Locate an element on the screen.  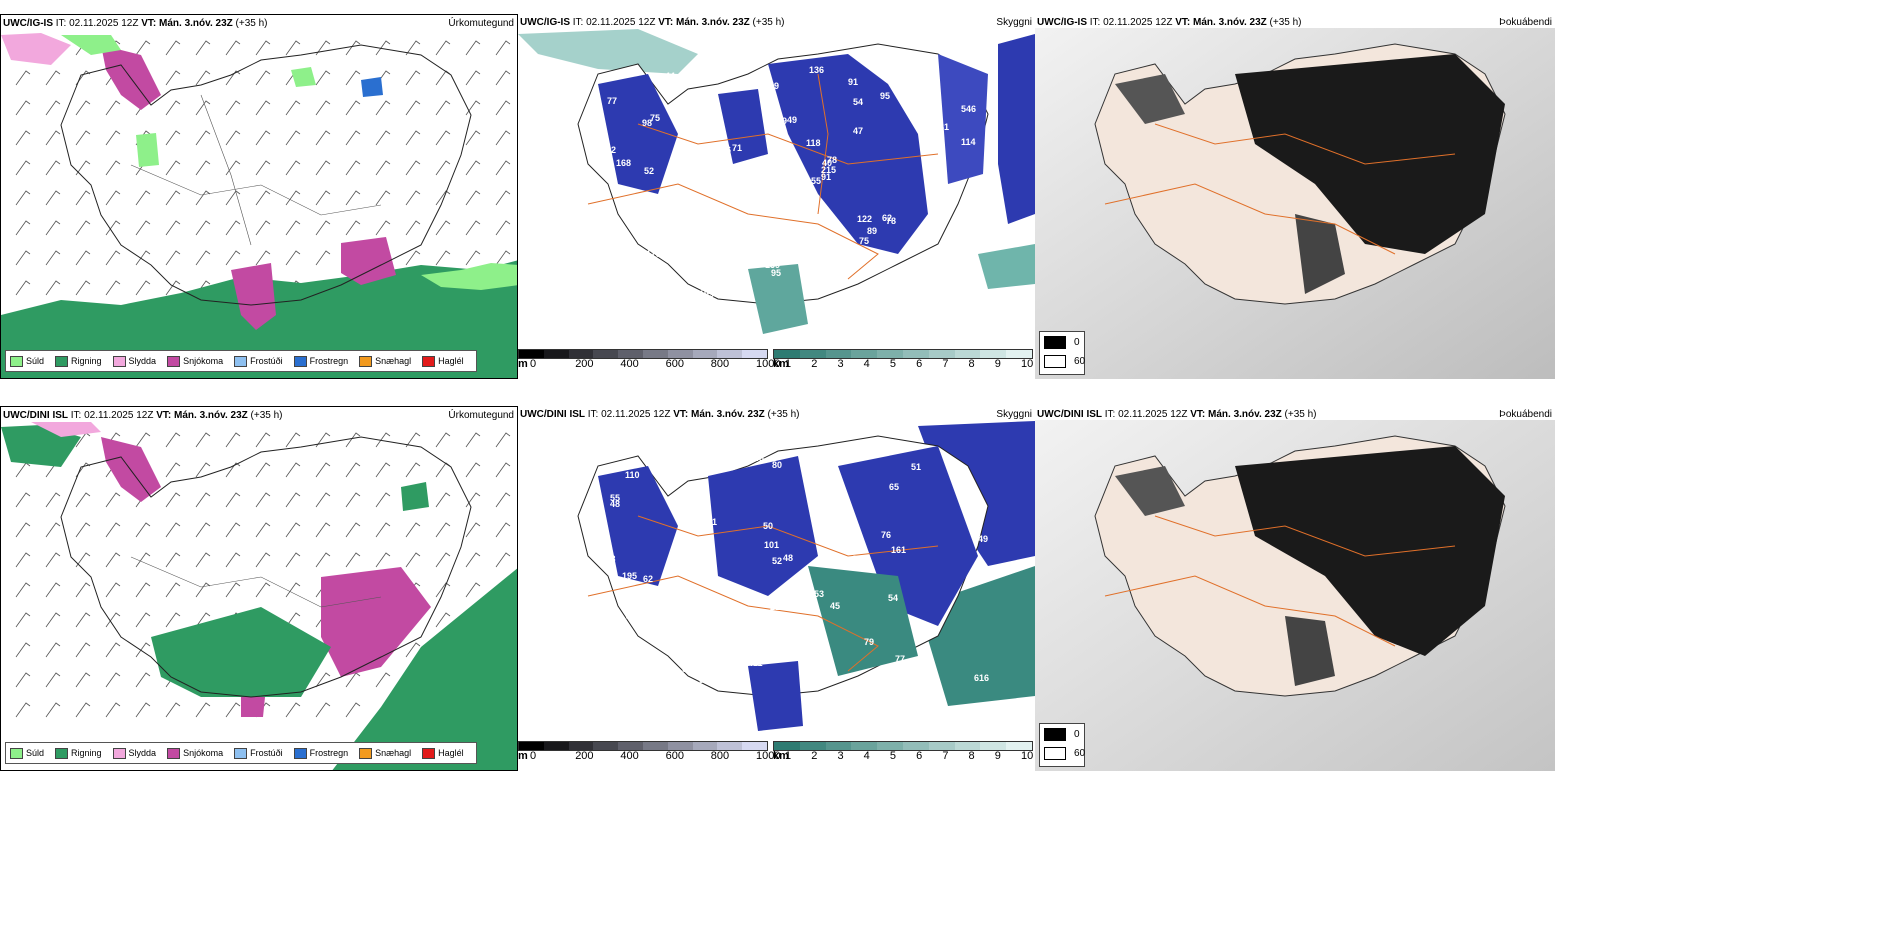
station-value: 67 is located at coordinates (687, 669).